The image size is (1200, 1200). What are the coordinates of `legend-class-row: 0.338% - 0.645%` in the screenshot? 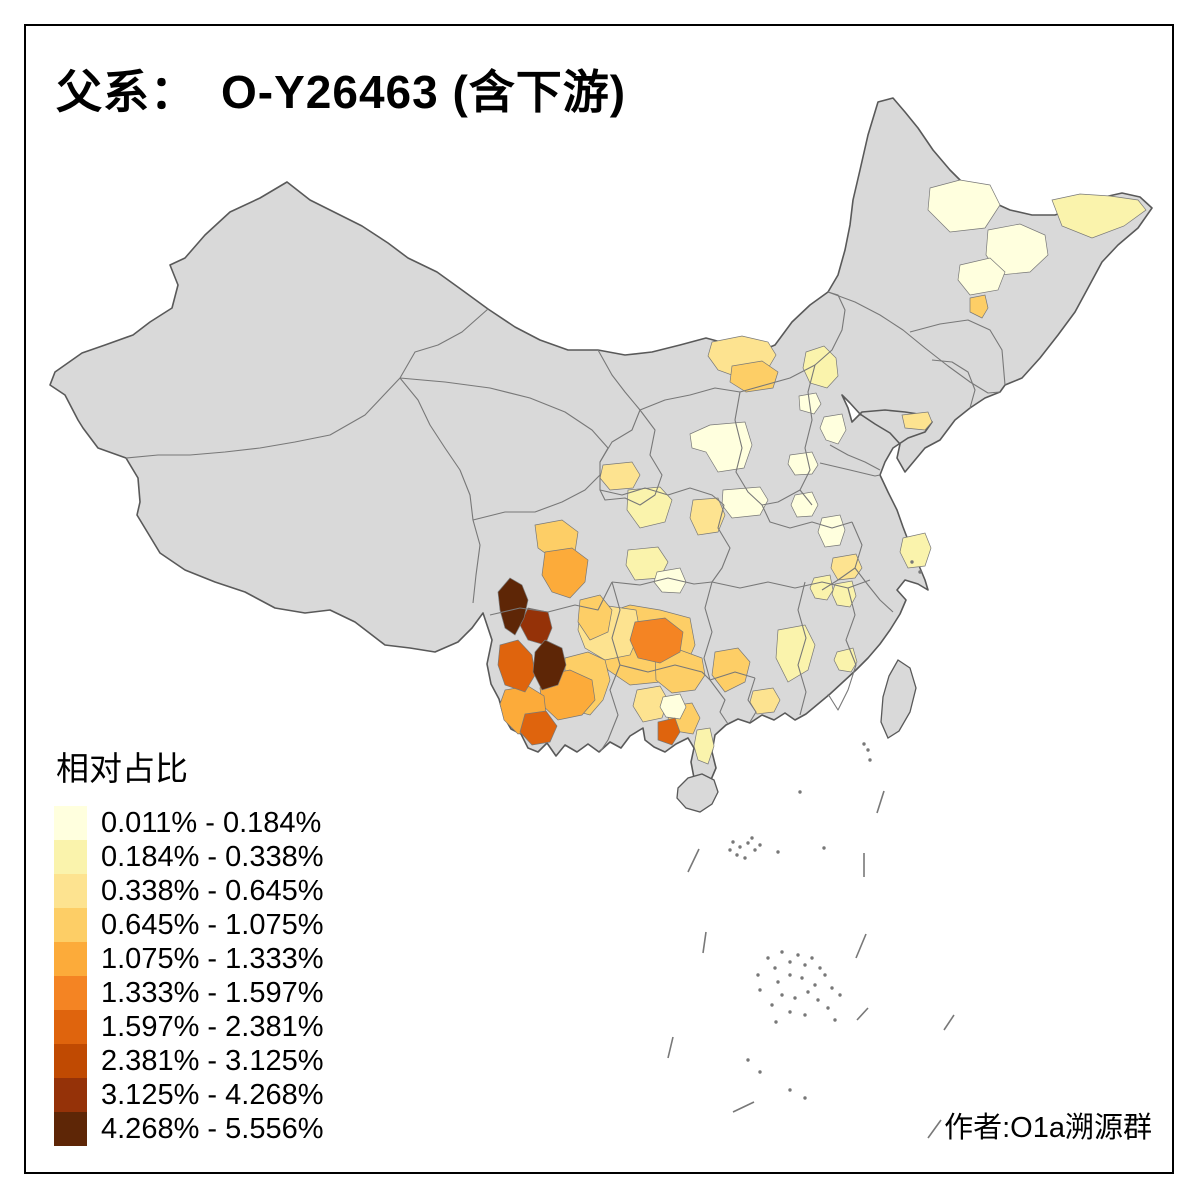 It's located at (188, 891).